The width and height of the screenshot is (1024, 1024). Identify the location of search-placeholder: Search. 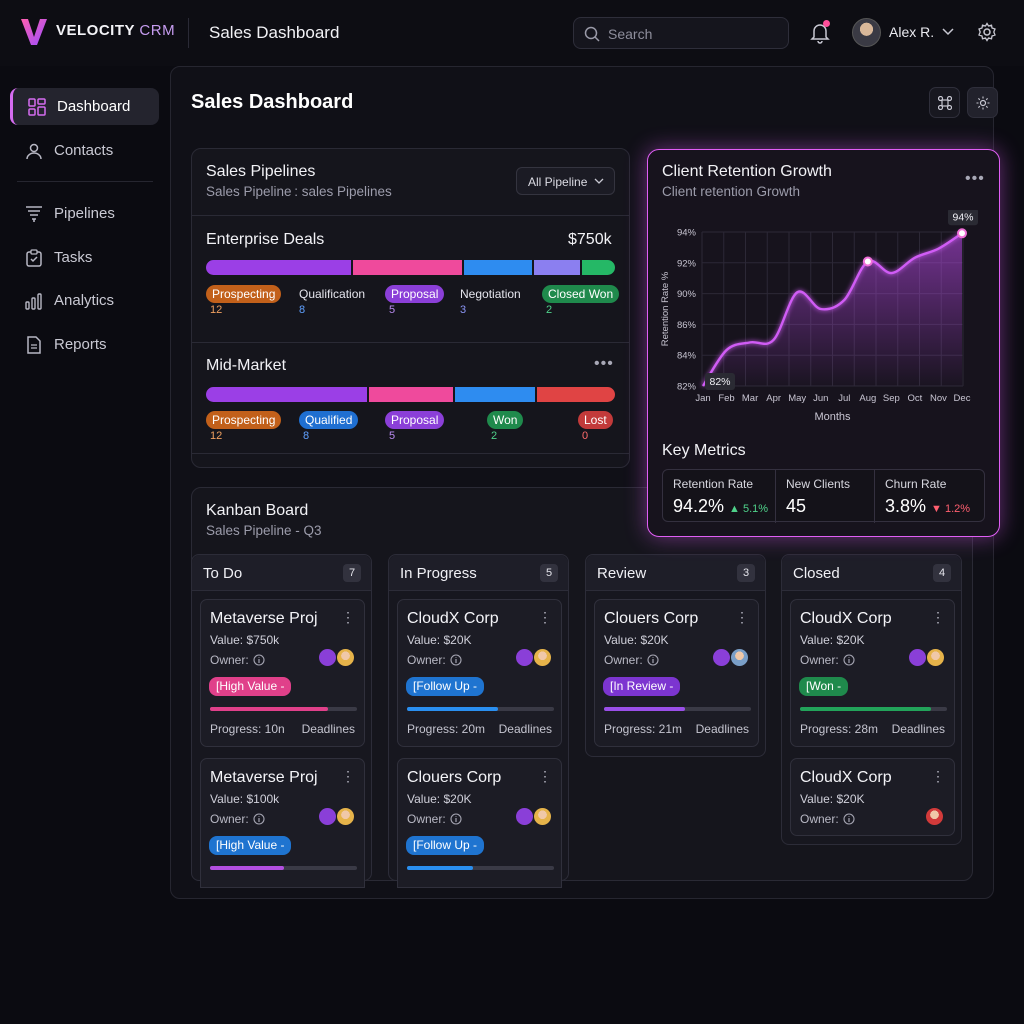
(630, 34).